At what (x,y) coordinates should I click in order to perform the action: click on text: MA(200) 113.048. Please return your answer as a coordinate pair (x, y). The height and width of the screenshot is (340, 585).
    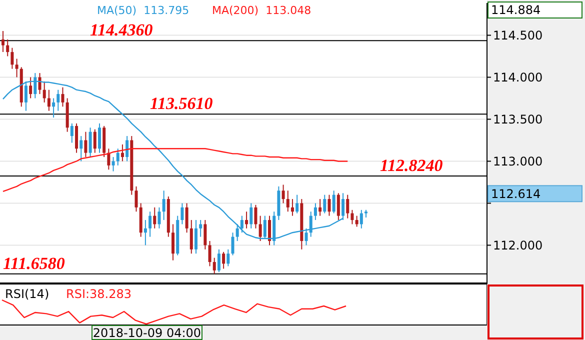
    Looking at the image, I should click on (262, 10).